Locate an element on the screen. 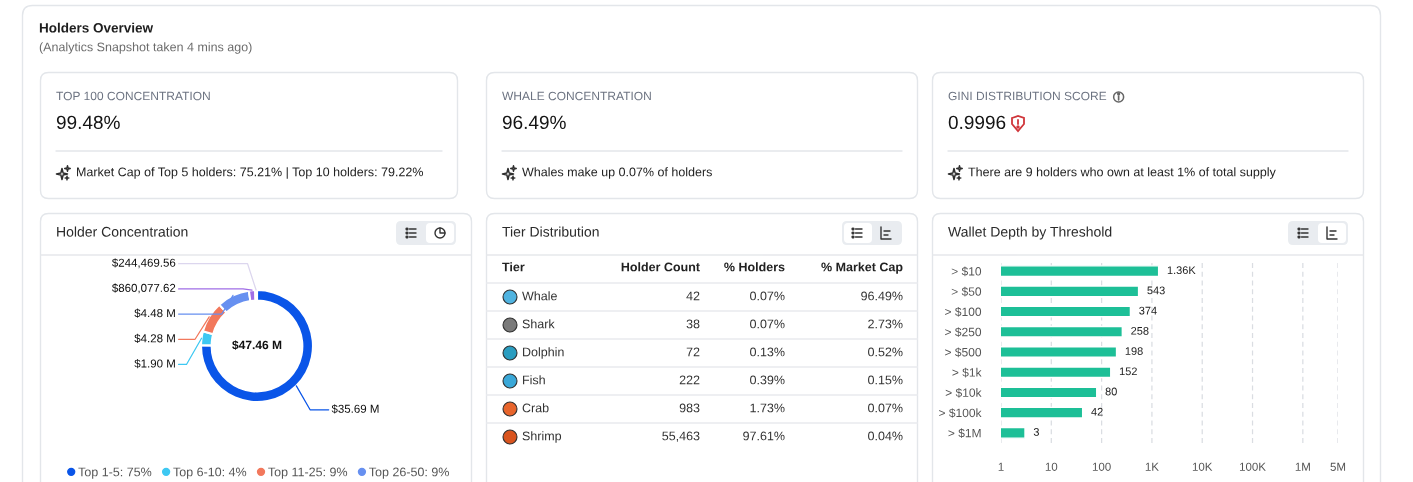 This screenshot has width=1413, height=482. x-tick-label: 1K is located at coordinates (1152, 466).